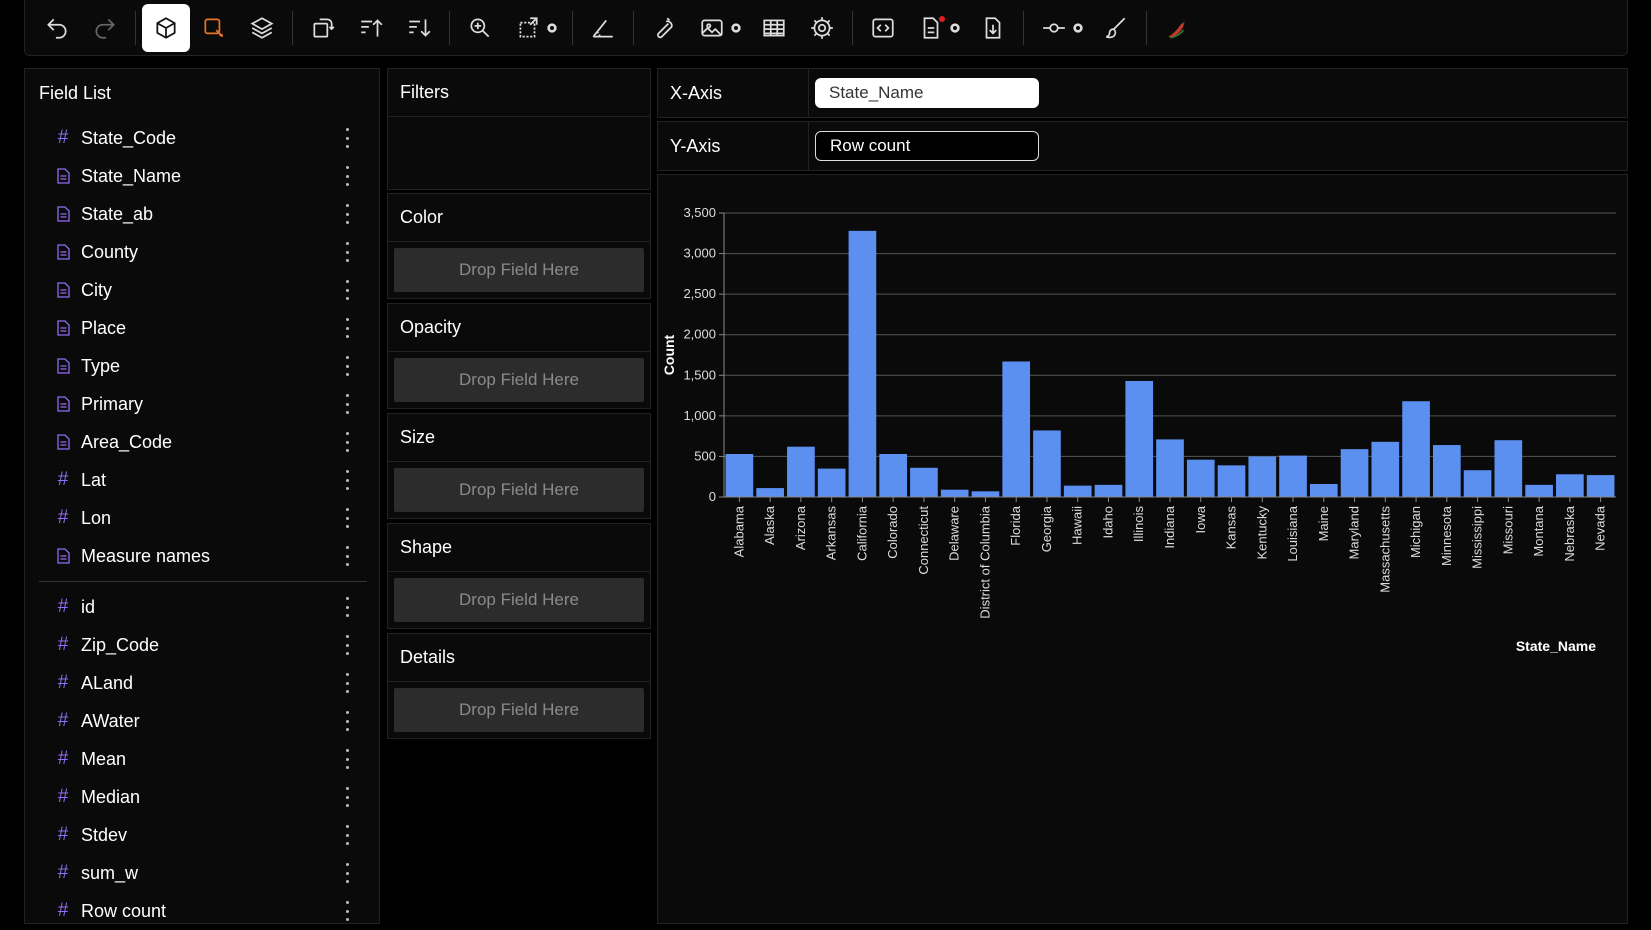 The image size is (1651, 930). Describe the element at coordinates (111, 796) in the screenshot. I see `field-name: Median` at that location.